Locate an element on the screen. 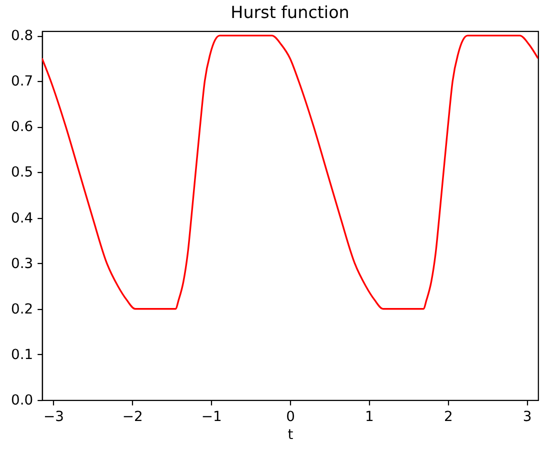 The height and width of the screenshot is (453, 547). x-tick-label: 1 is located at coordinates (369, 416).